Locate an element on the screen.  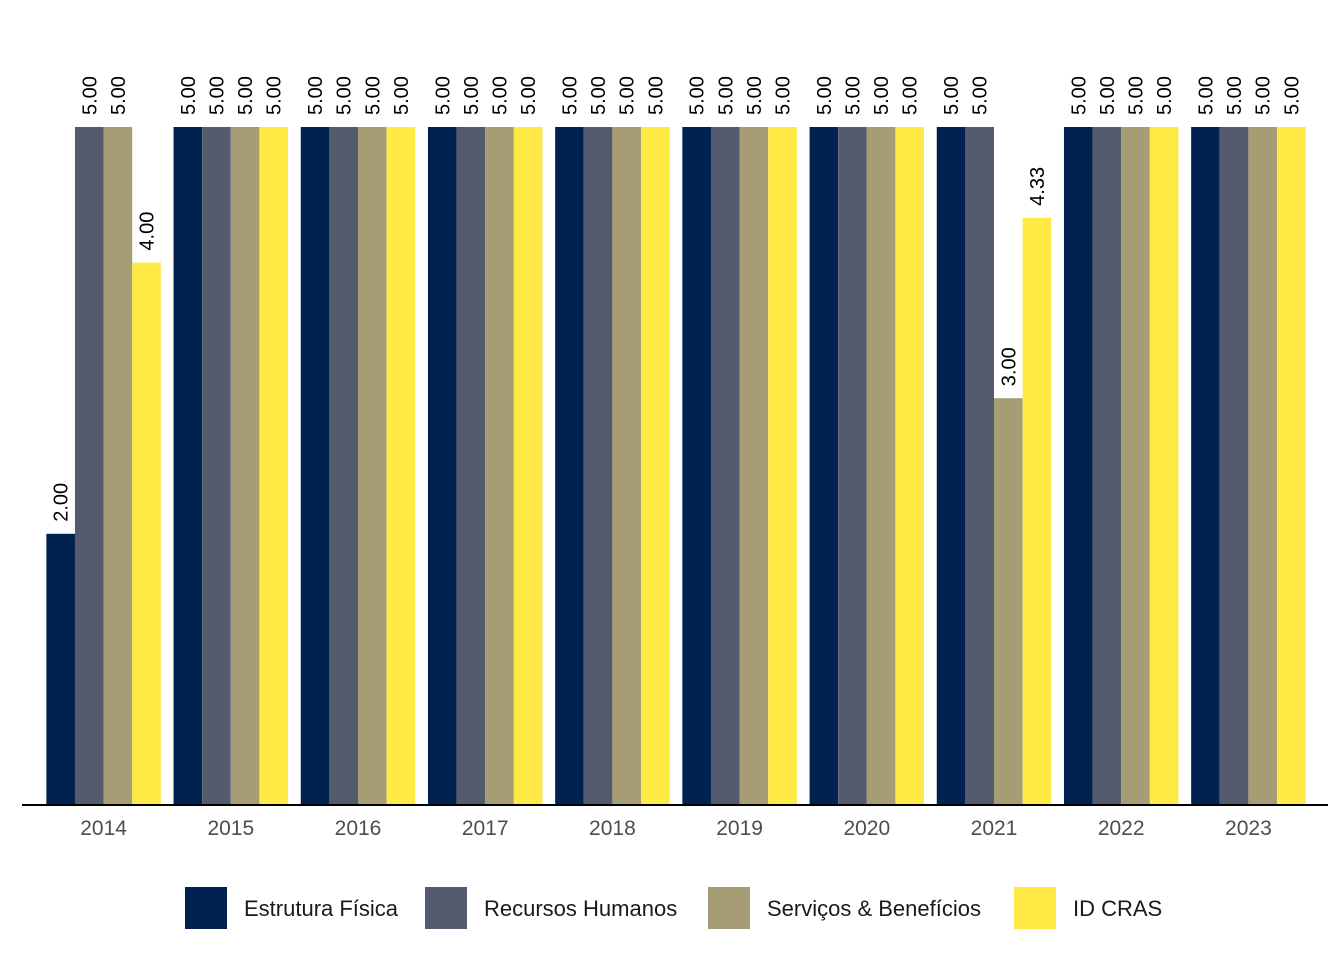
data-label-2014-2: 5.00 is located at coordinates (119, 95).